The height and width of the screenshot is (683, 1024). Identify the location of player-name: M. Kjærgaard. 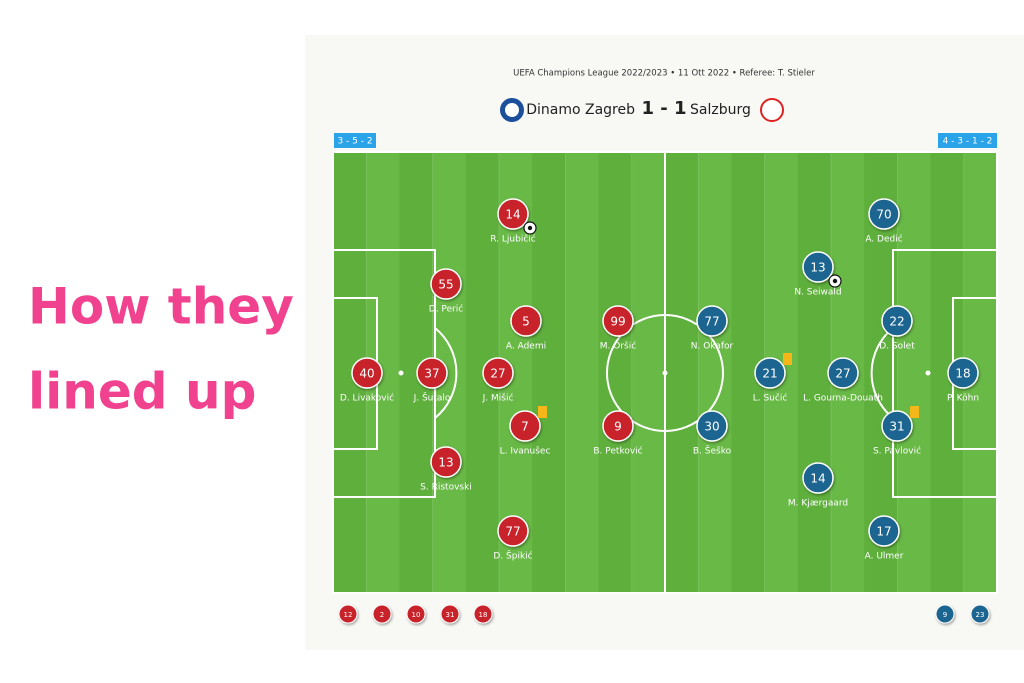
(818, 504).